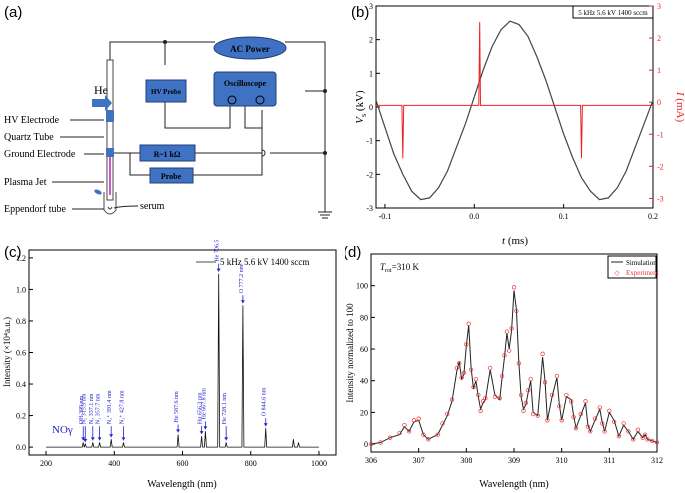  What do you see at coordinates (35, 209) in the screenshot?
I see `label-eppendorf-tube: Eppendorf tube` at bounding box center [35, 209].